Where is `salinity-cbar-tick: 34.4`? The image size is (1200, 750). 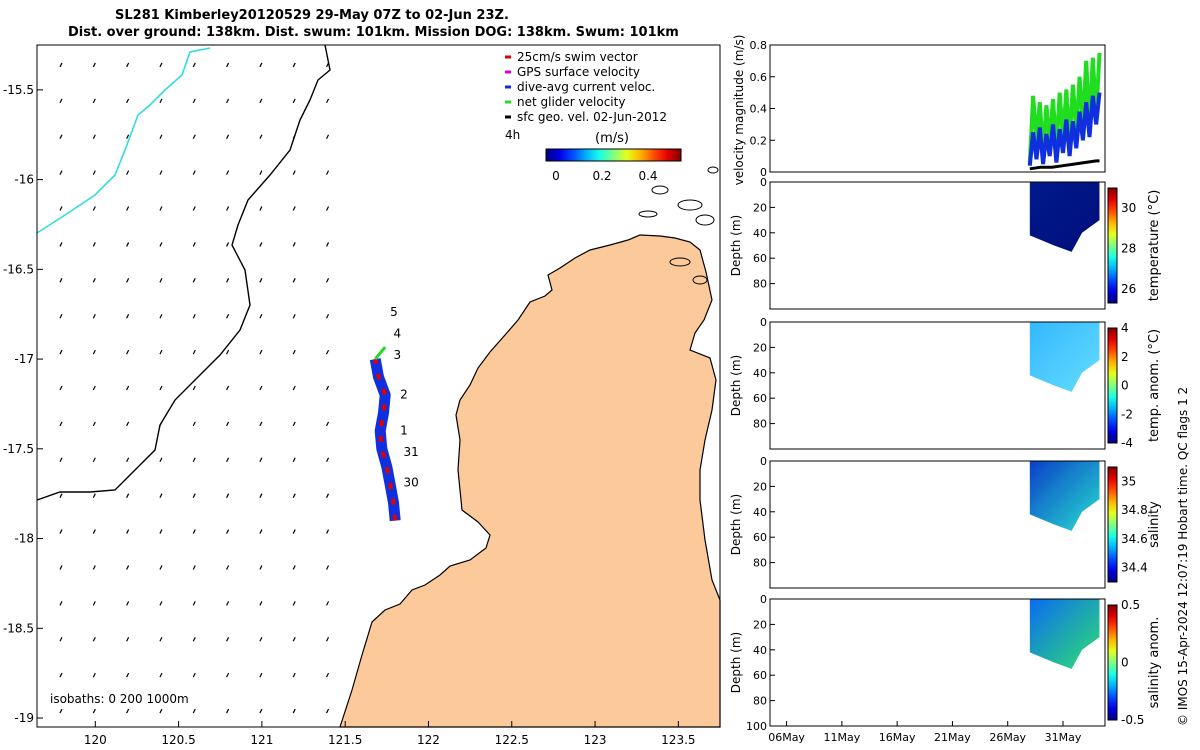 salinity-cbar-tick: 34.4 is located at coordinates (1134, 568).